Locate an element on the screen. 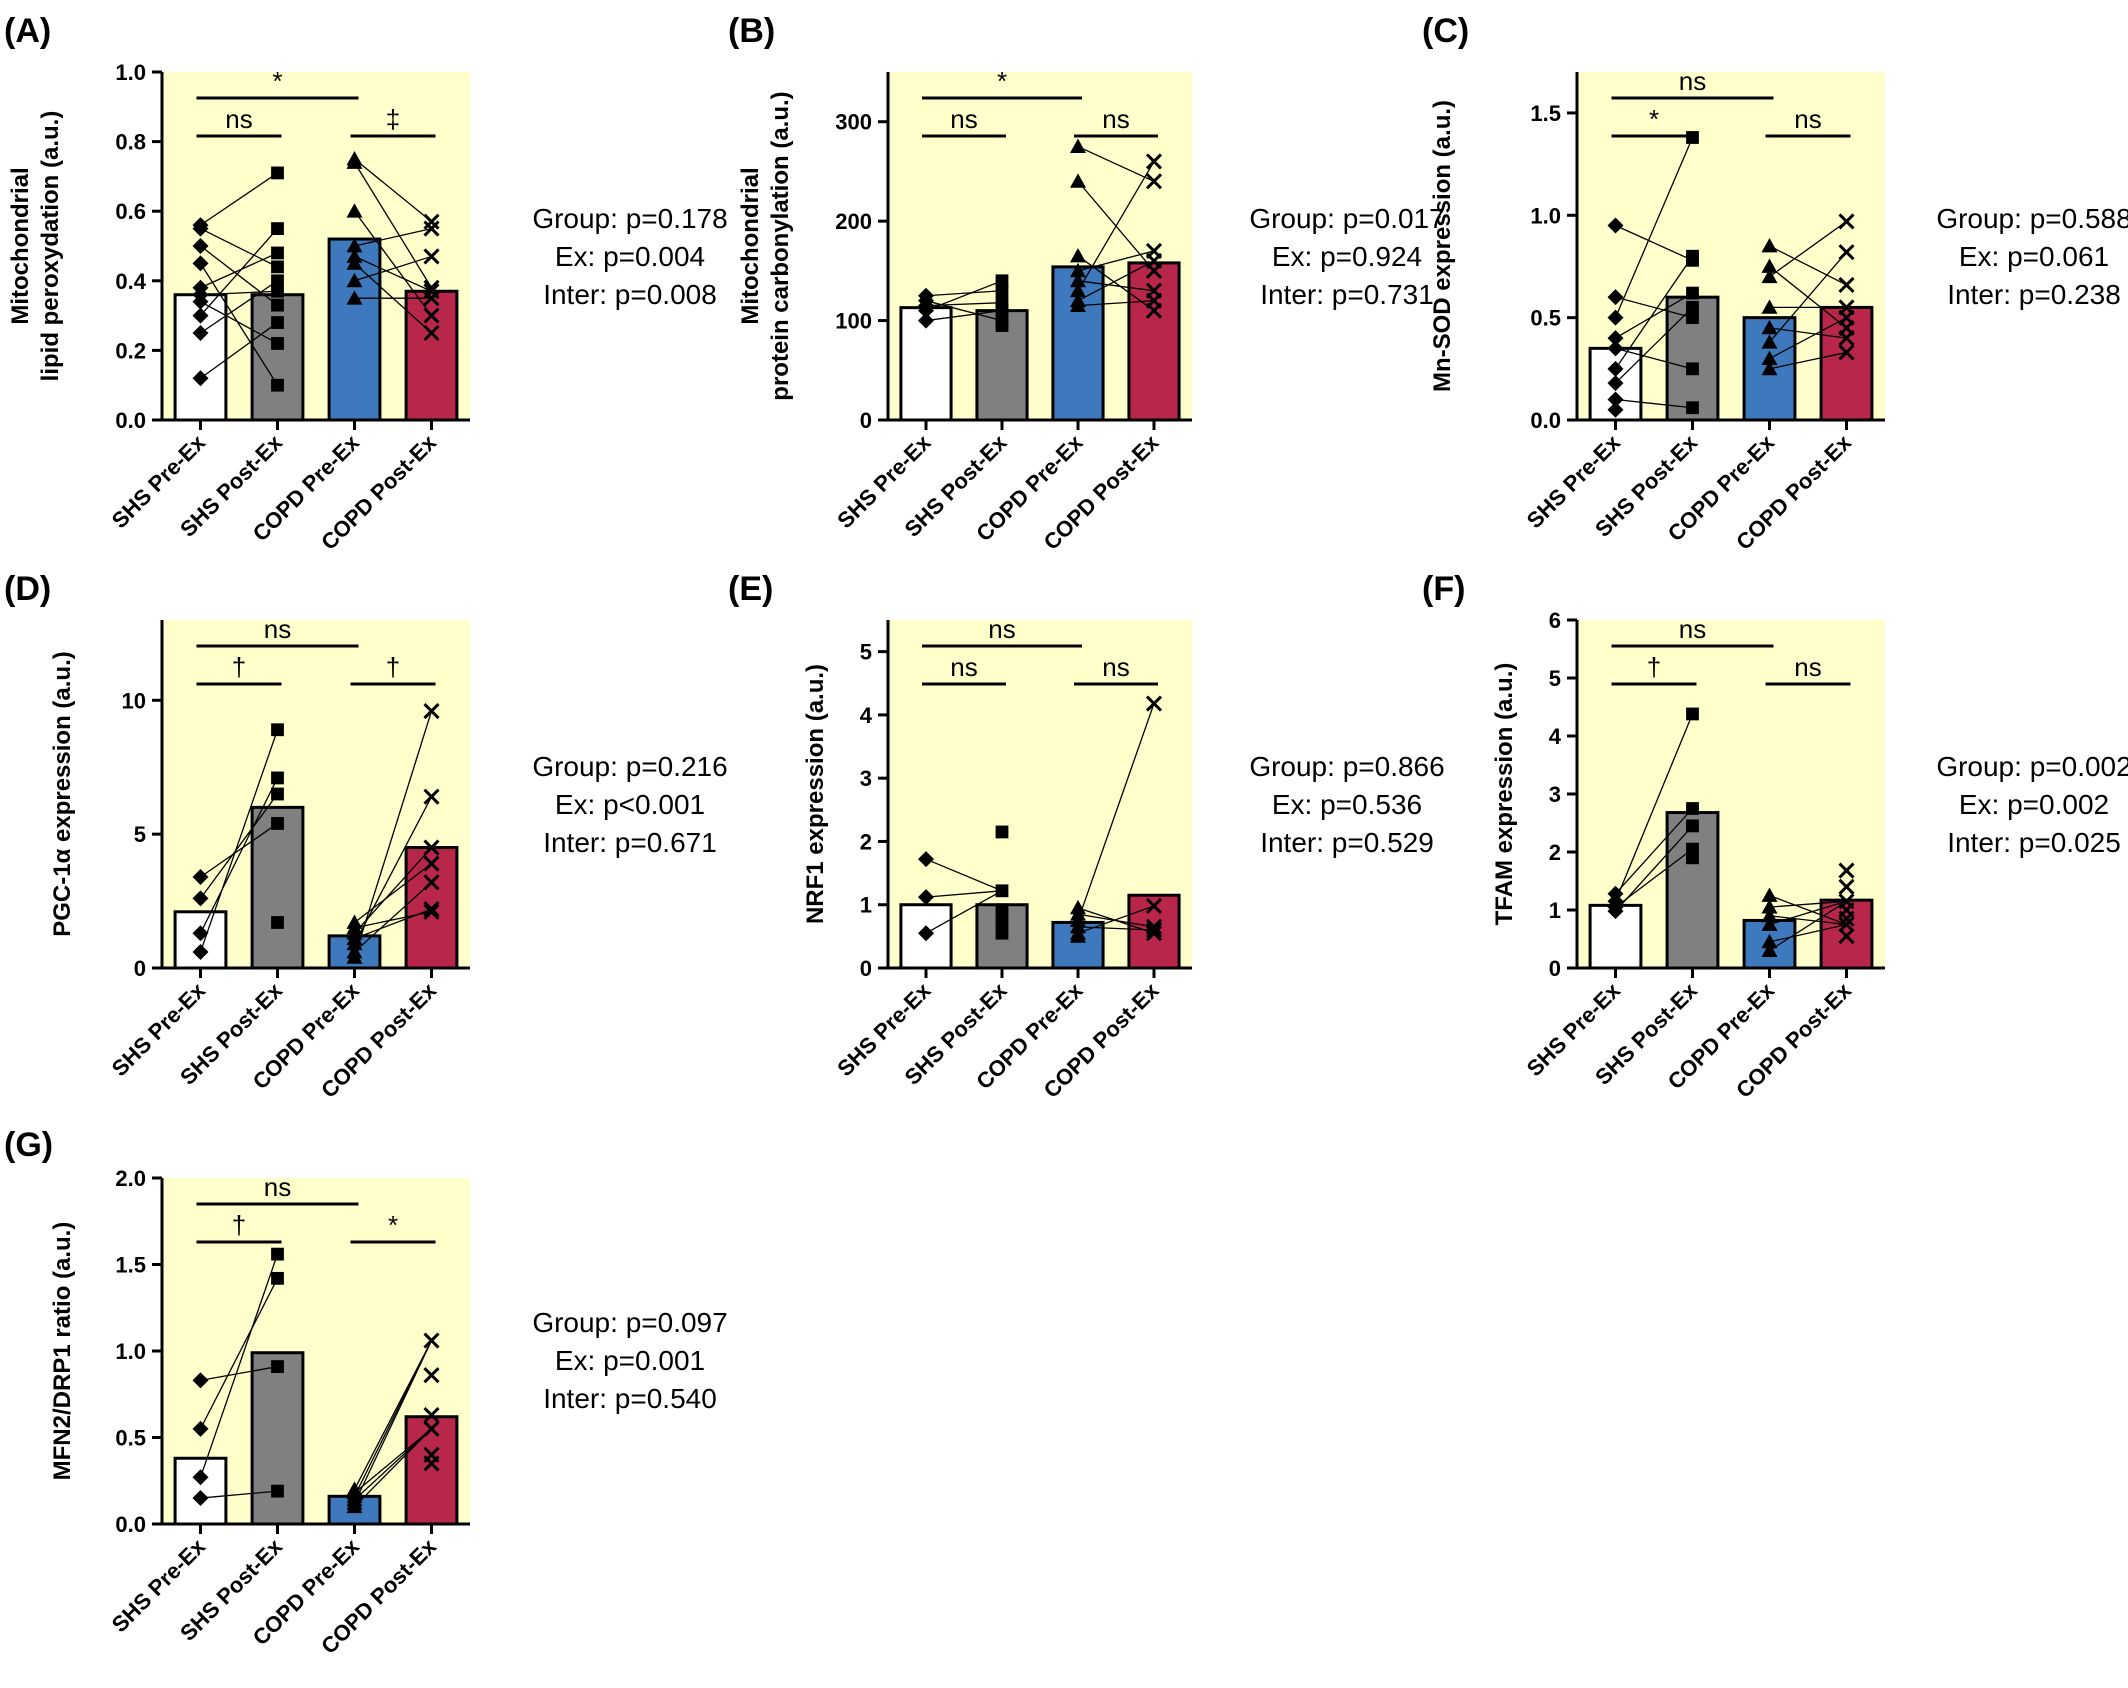  stats-text: Inter: p=0.025 is located at coordinates (2034, 842).